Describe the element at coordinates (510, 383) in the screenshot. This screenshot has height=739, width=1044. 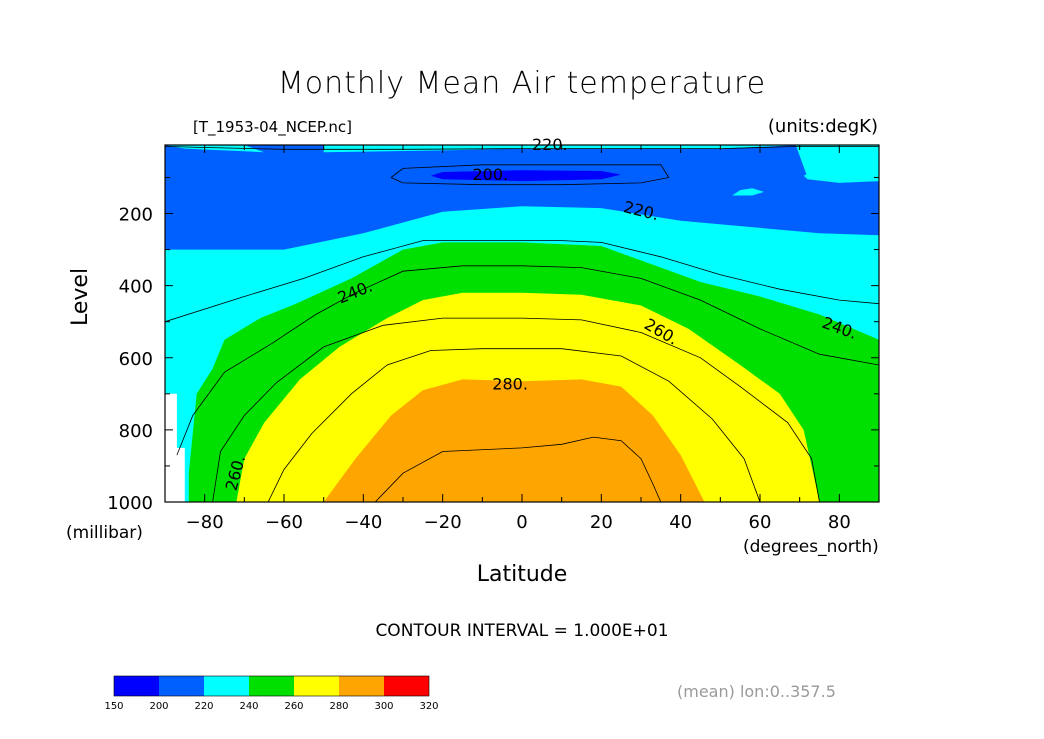
I see `contour-label: 280.` at that location.